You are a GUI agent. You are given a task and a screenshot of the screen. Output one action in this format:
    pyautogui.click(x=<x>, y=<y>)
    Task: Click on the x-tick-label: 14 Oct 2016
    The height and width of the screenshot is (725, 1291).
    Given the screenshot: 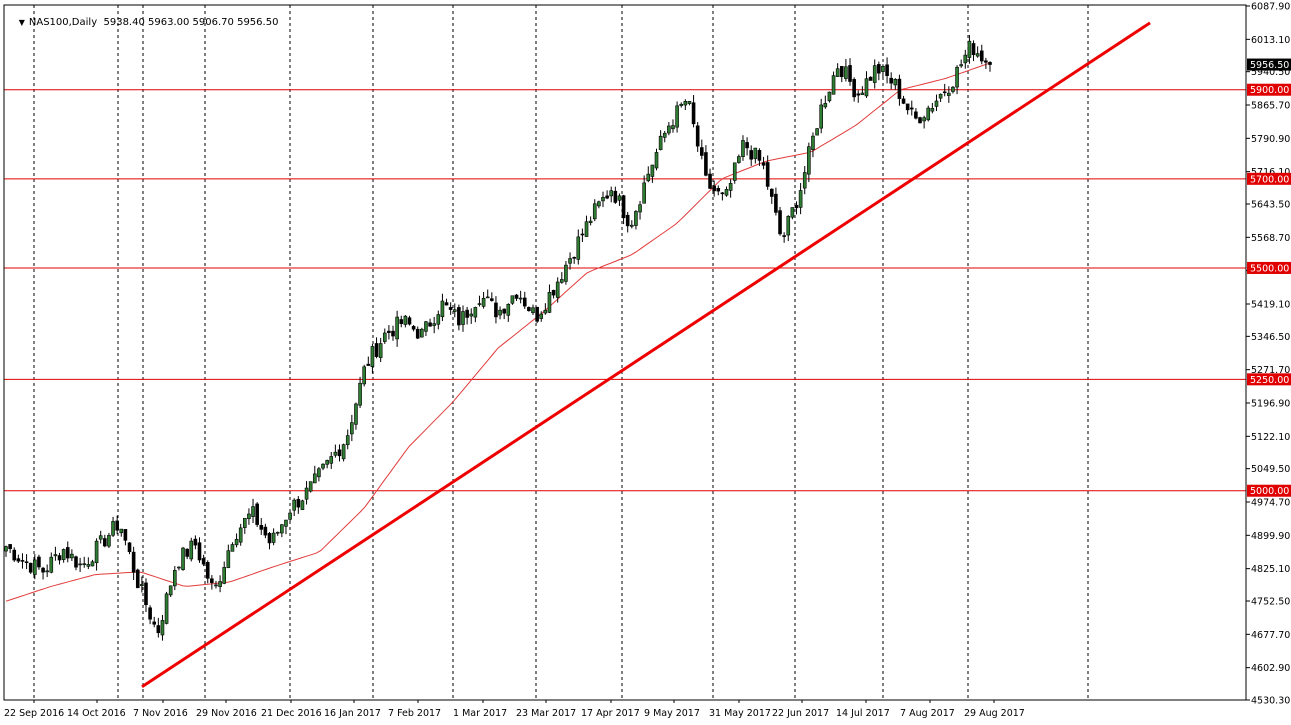 What is the action you would take?
    pyautogui.click(x=96, y=713)
    